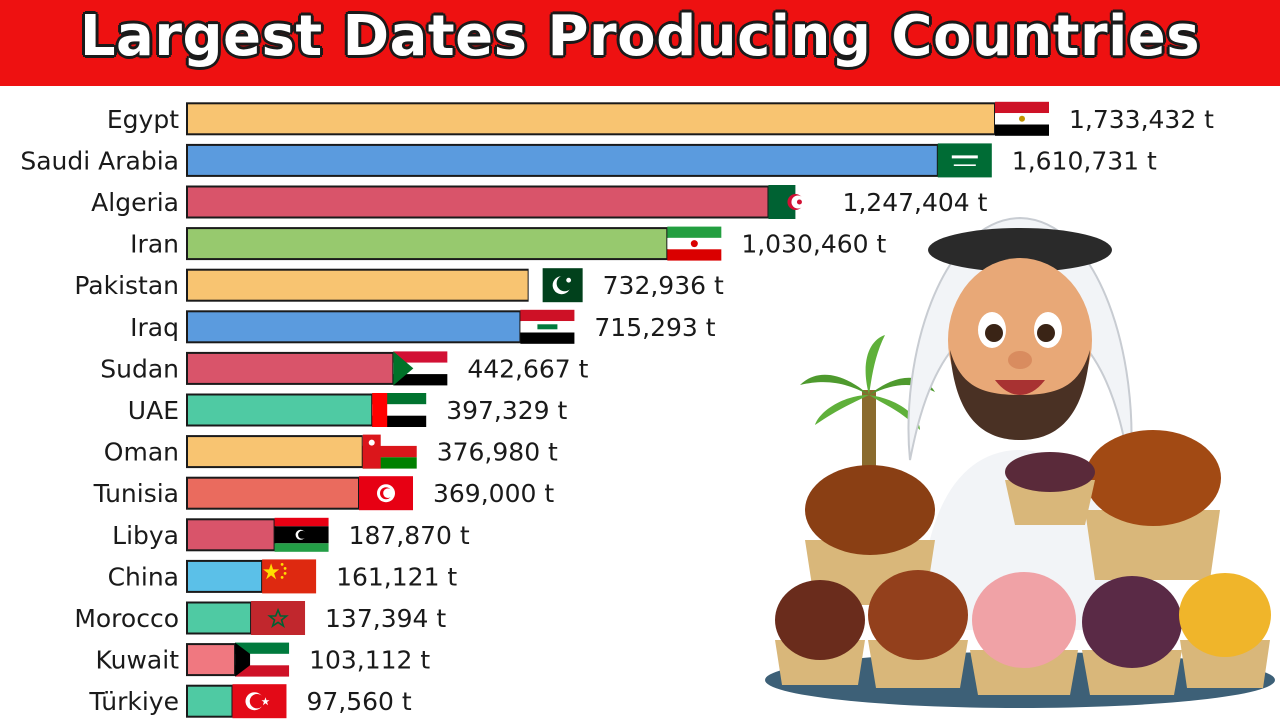  Describe the element at coordinates (386, 493) in the screenshot. I see `tunisia-flag-icon` at that location.